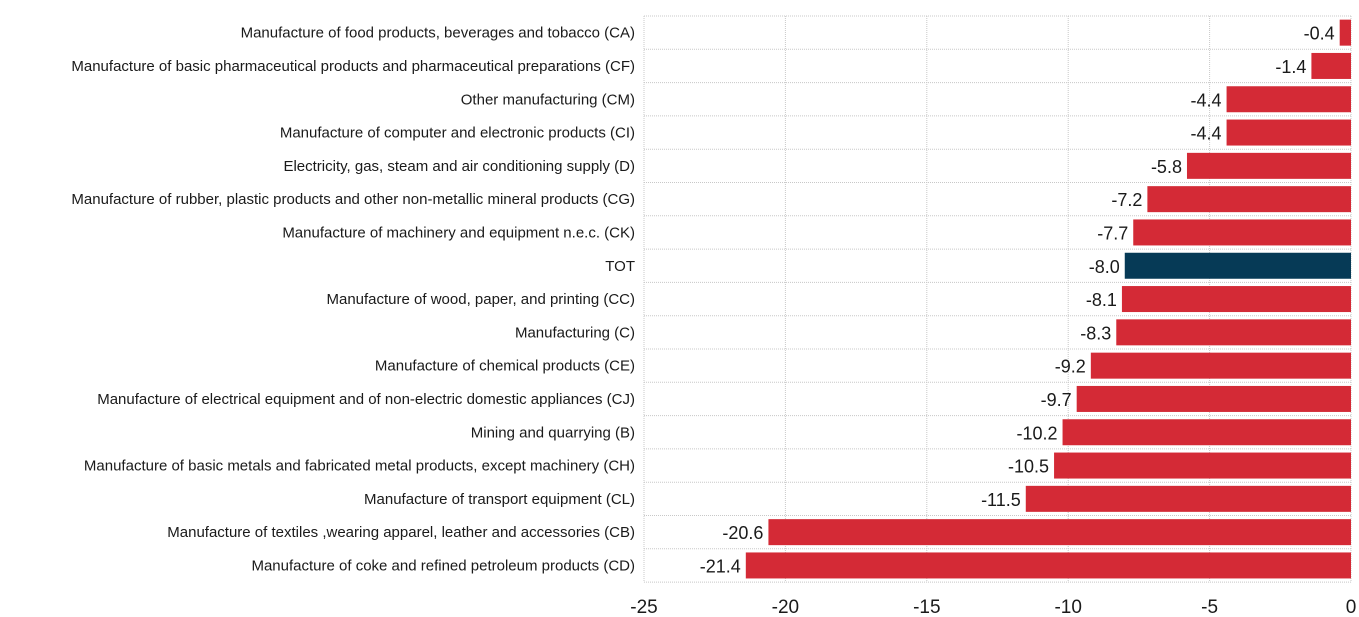  What do you see at coordinates (1037, 433) in the screenshot?
I see `value-label: -10.2` at bounding box center [1037, 433].